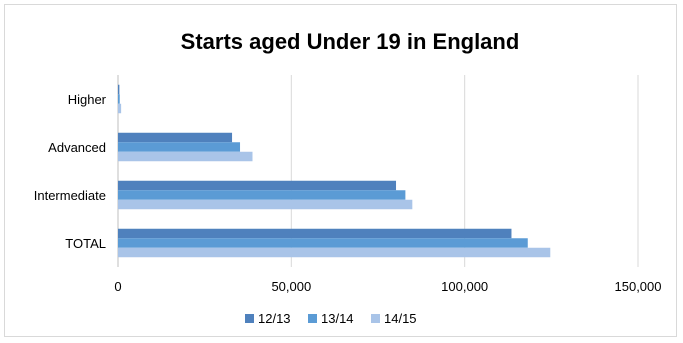  I want to click on category-label: Advanced, so click(77, 147).